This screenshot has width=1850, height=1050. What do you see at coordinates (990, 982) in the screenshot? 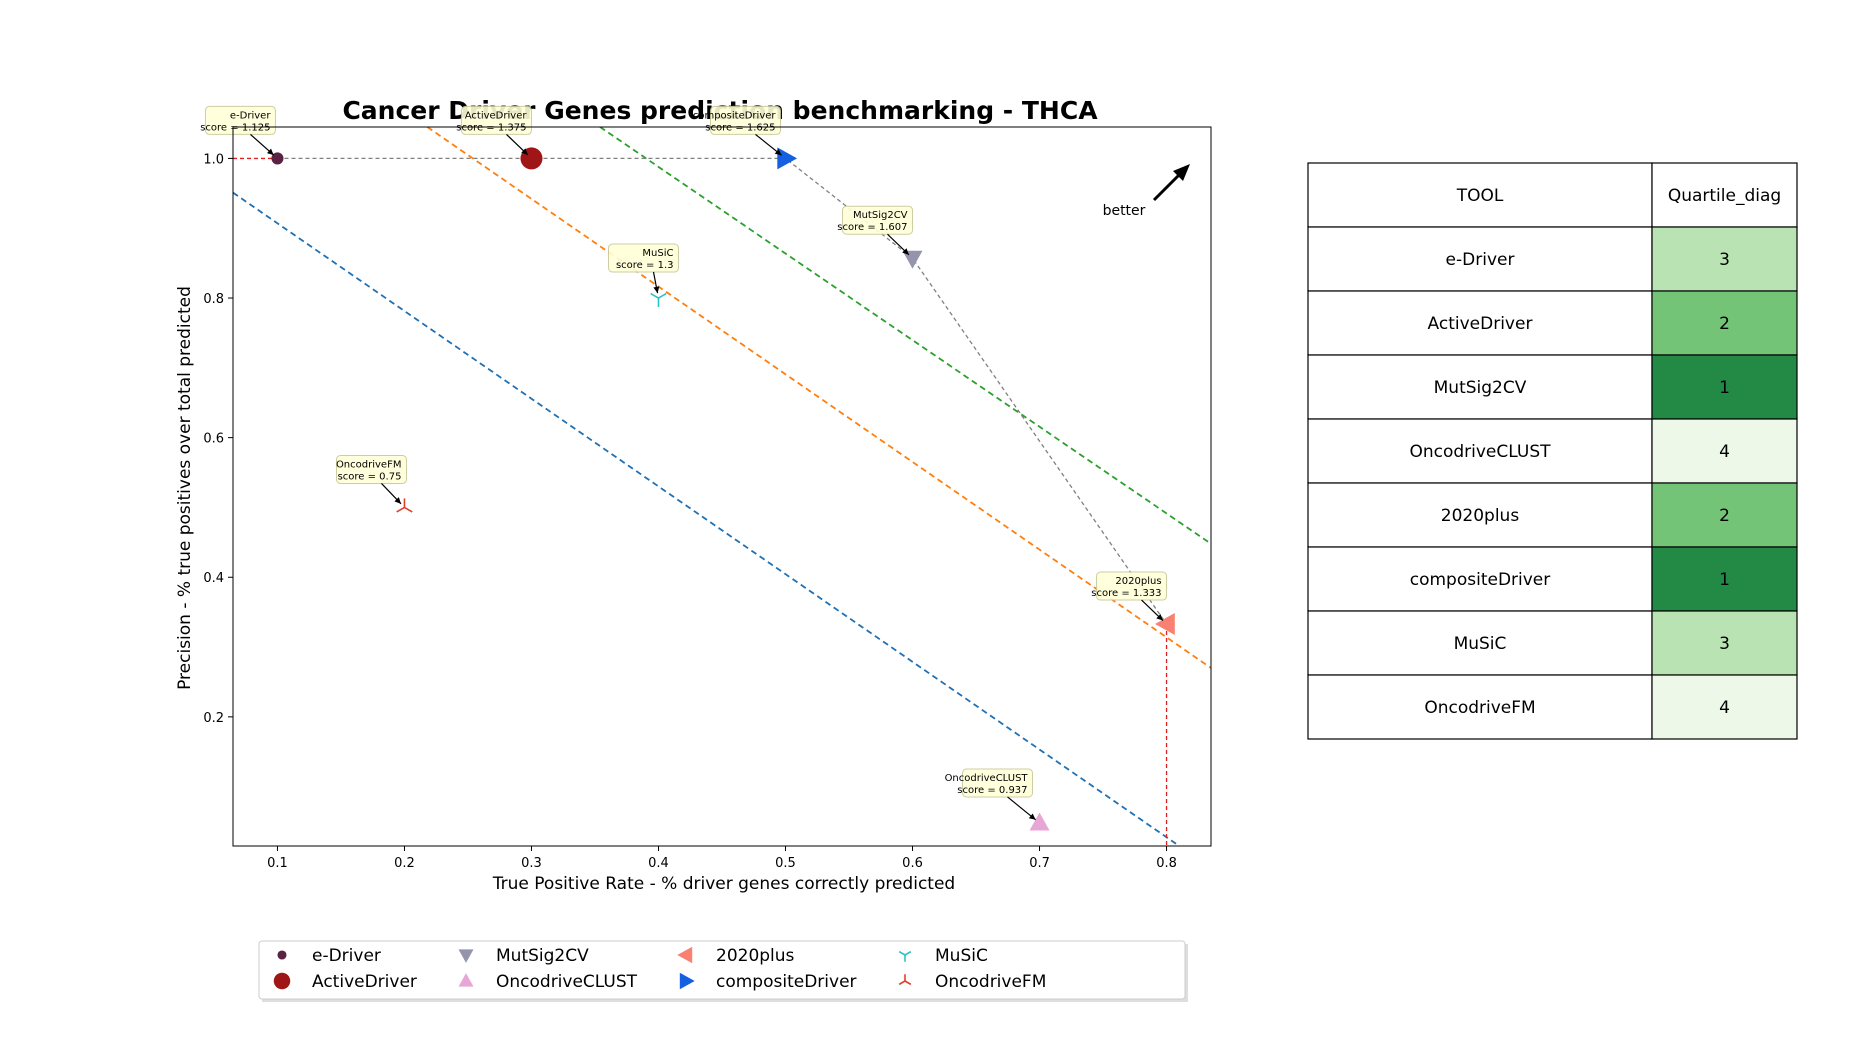
I see `legend-label-7: OncodriveFM` at bounding box center [990, 982].